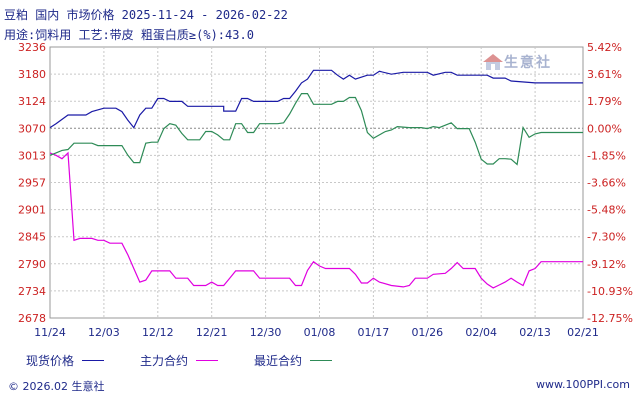  I want to click on legend-label-nearest: 最近合约, so click(278, 361).